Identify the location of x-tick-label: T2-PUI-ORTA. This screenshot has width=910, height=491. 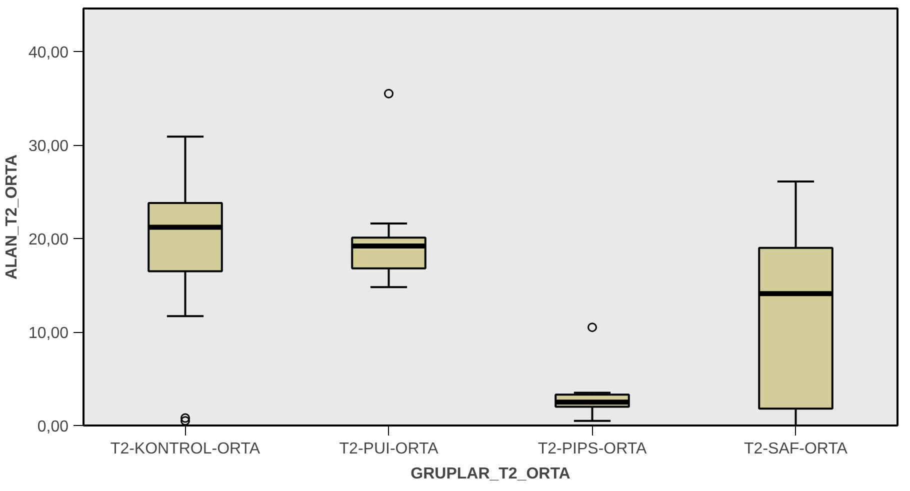
(389, 449).